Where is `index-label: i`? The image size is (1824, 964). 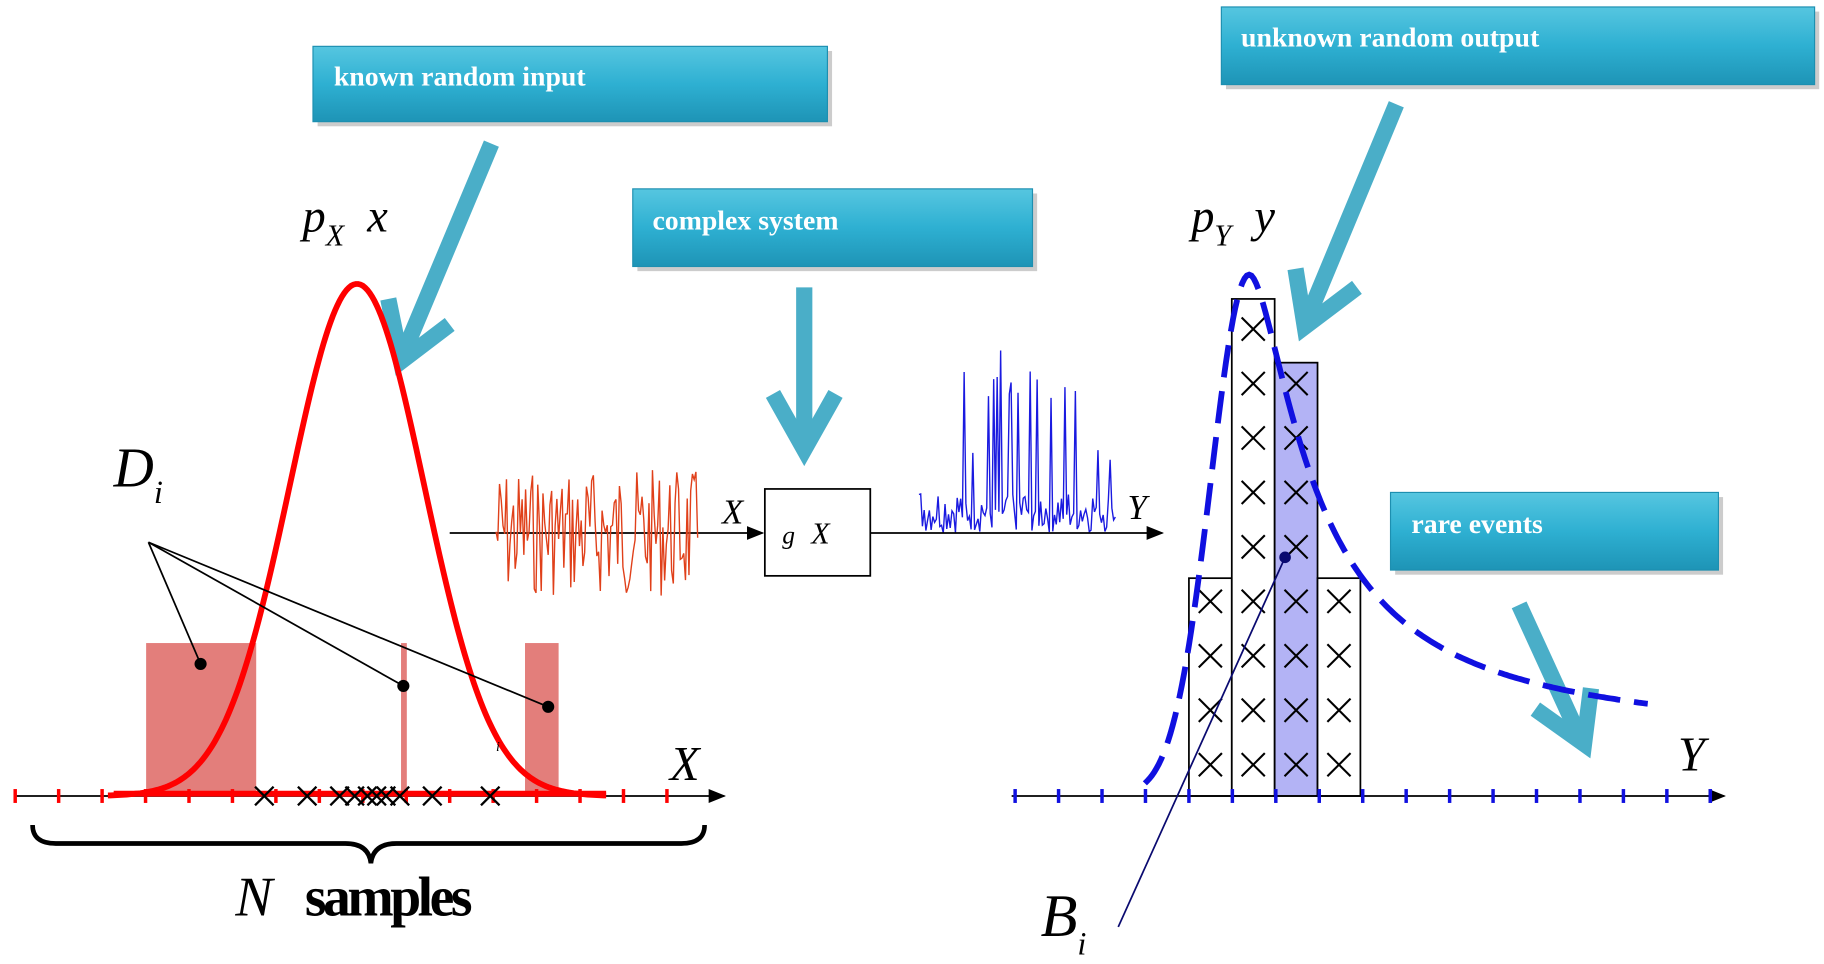 index-label: i is located at coordinates (498, 747).